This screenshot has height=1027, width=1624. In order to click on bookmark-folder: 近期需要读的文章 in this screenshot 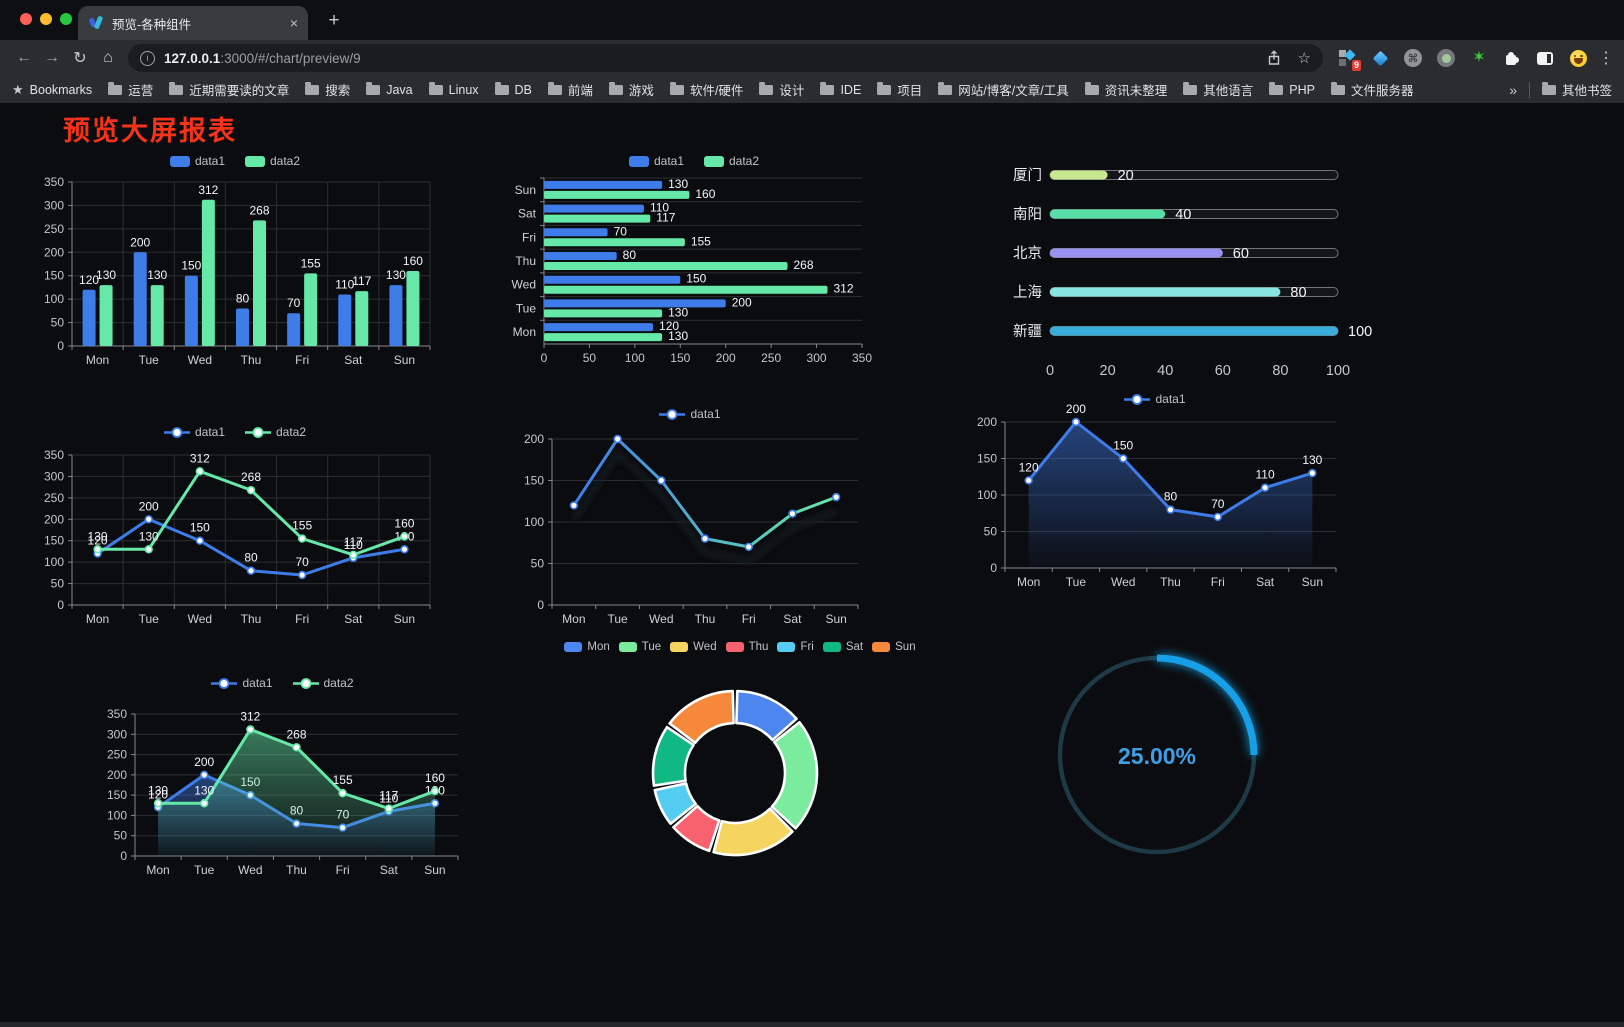, I will do `click(229, 89)`.